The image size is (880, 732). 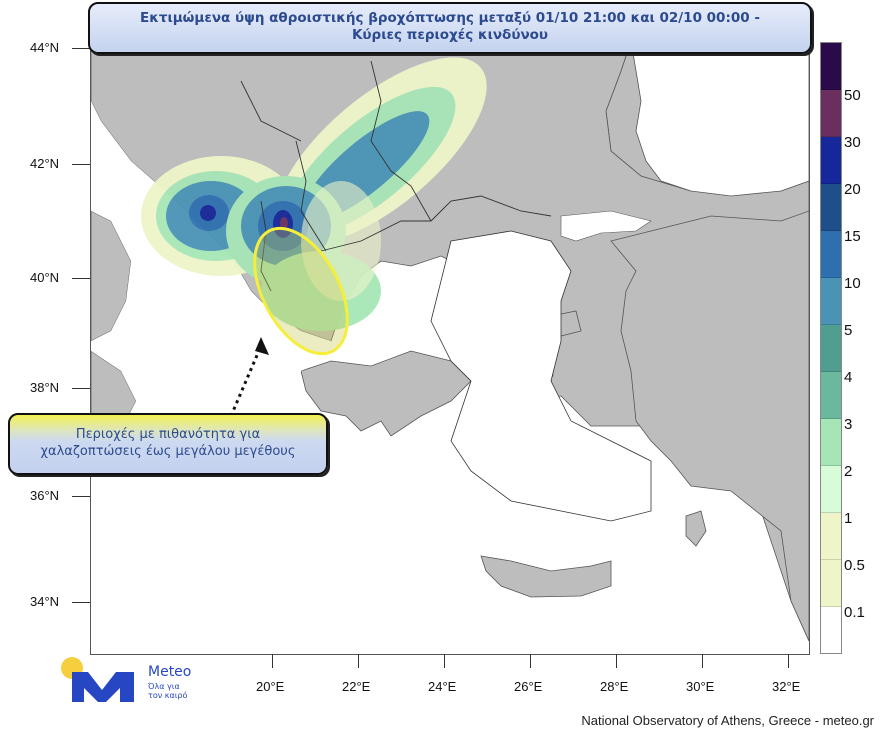 What do you see at coordinates (45, 277) in the screenshot?
I see `lat-label: 40°N` at bounding box center [45, 277].